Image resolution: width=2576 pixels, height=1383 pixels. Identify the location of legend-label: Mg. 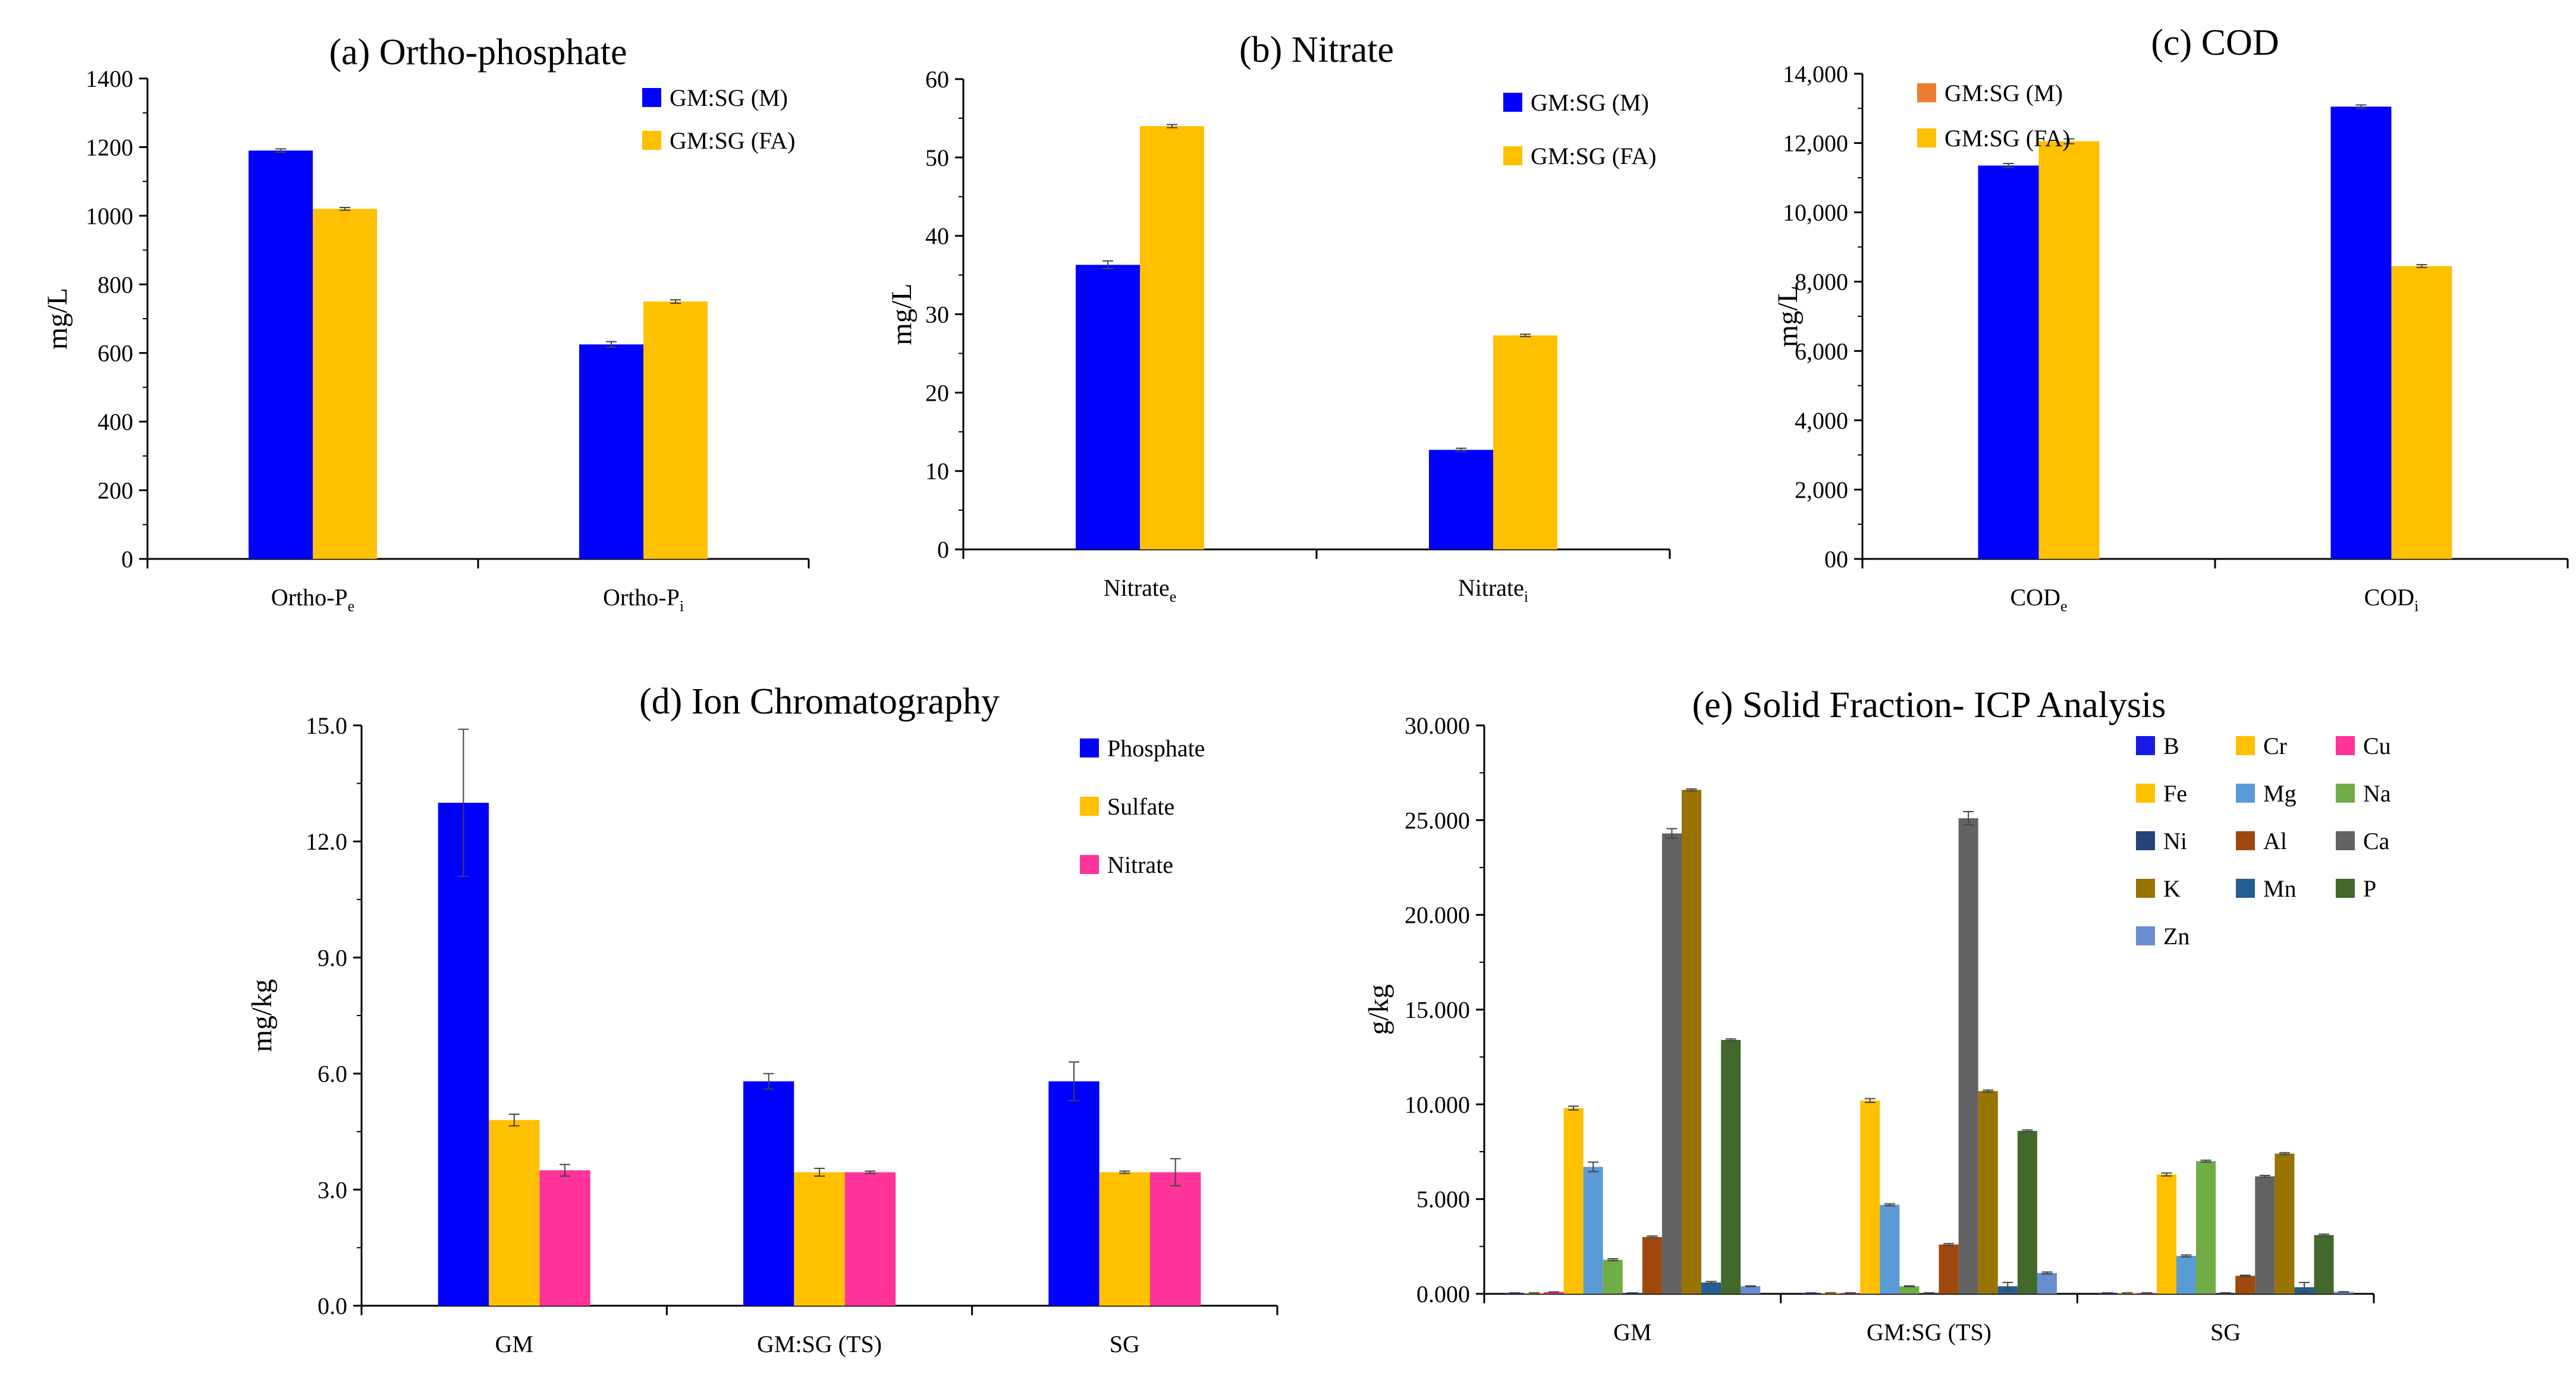
(2280, 793).